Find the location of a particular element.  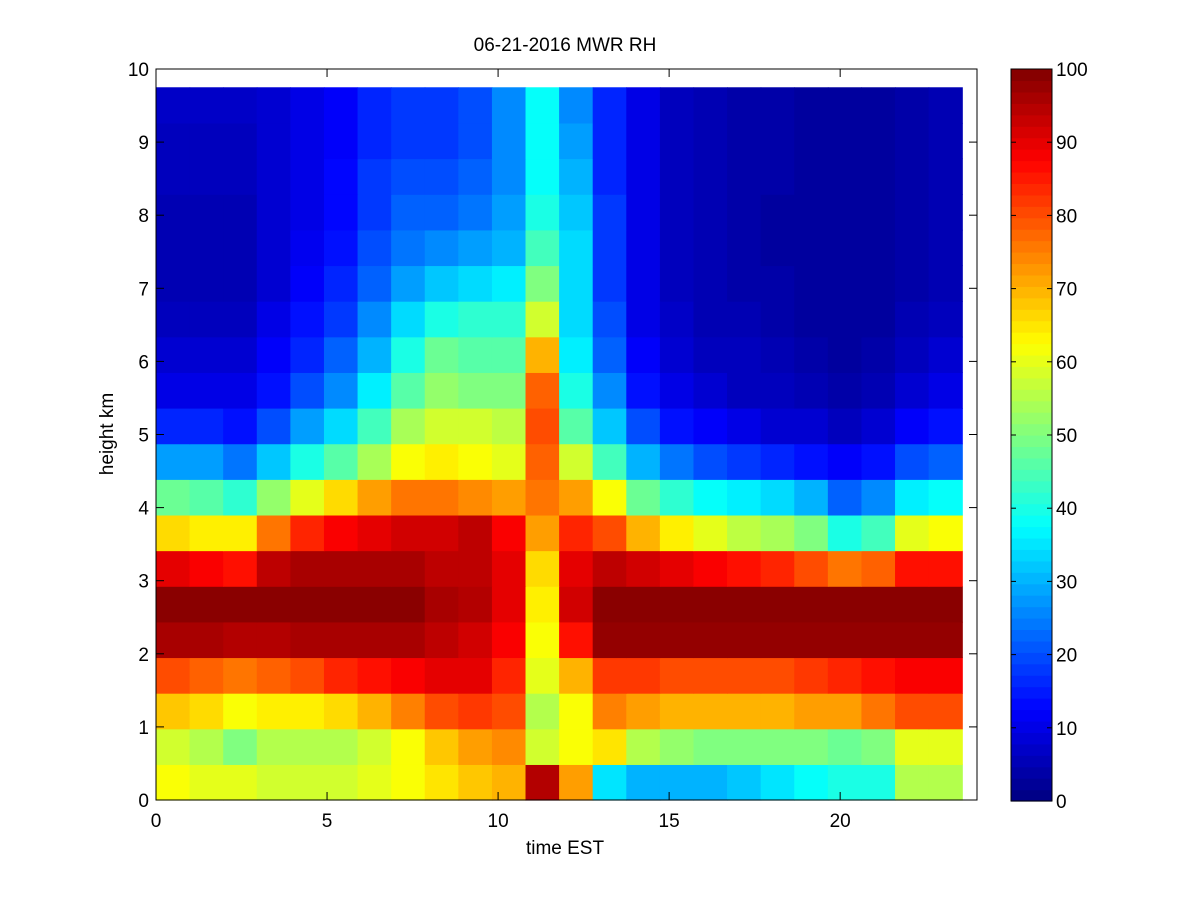

colorbar-tick-label: 50 is located at coordinates (1066, 436).